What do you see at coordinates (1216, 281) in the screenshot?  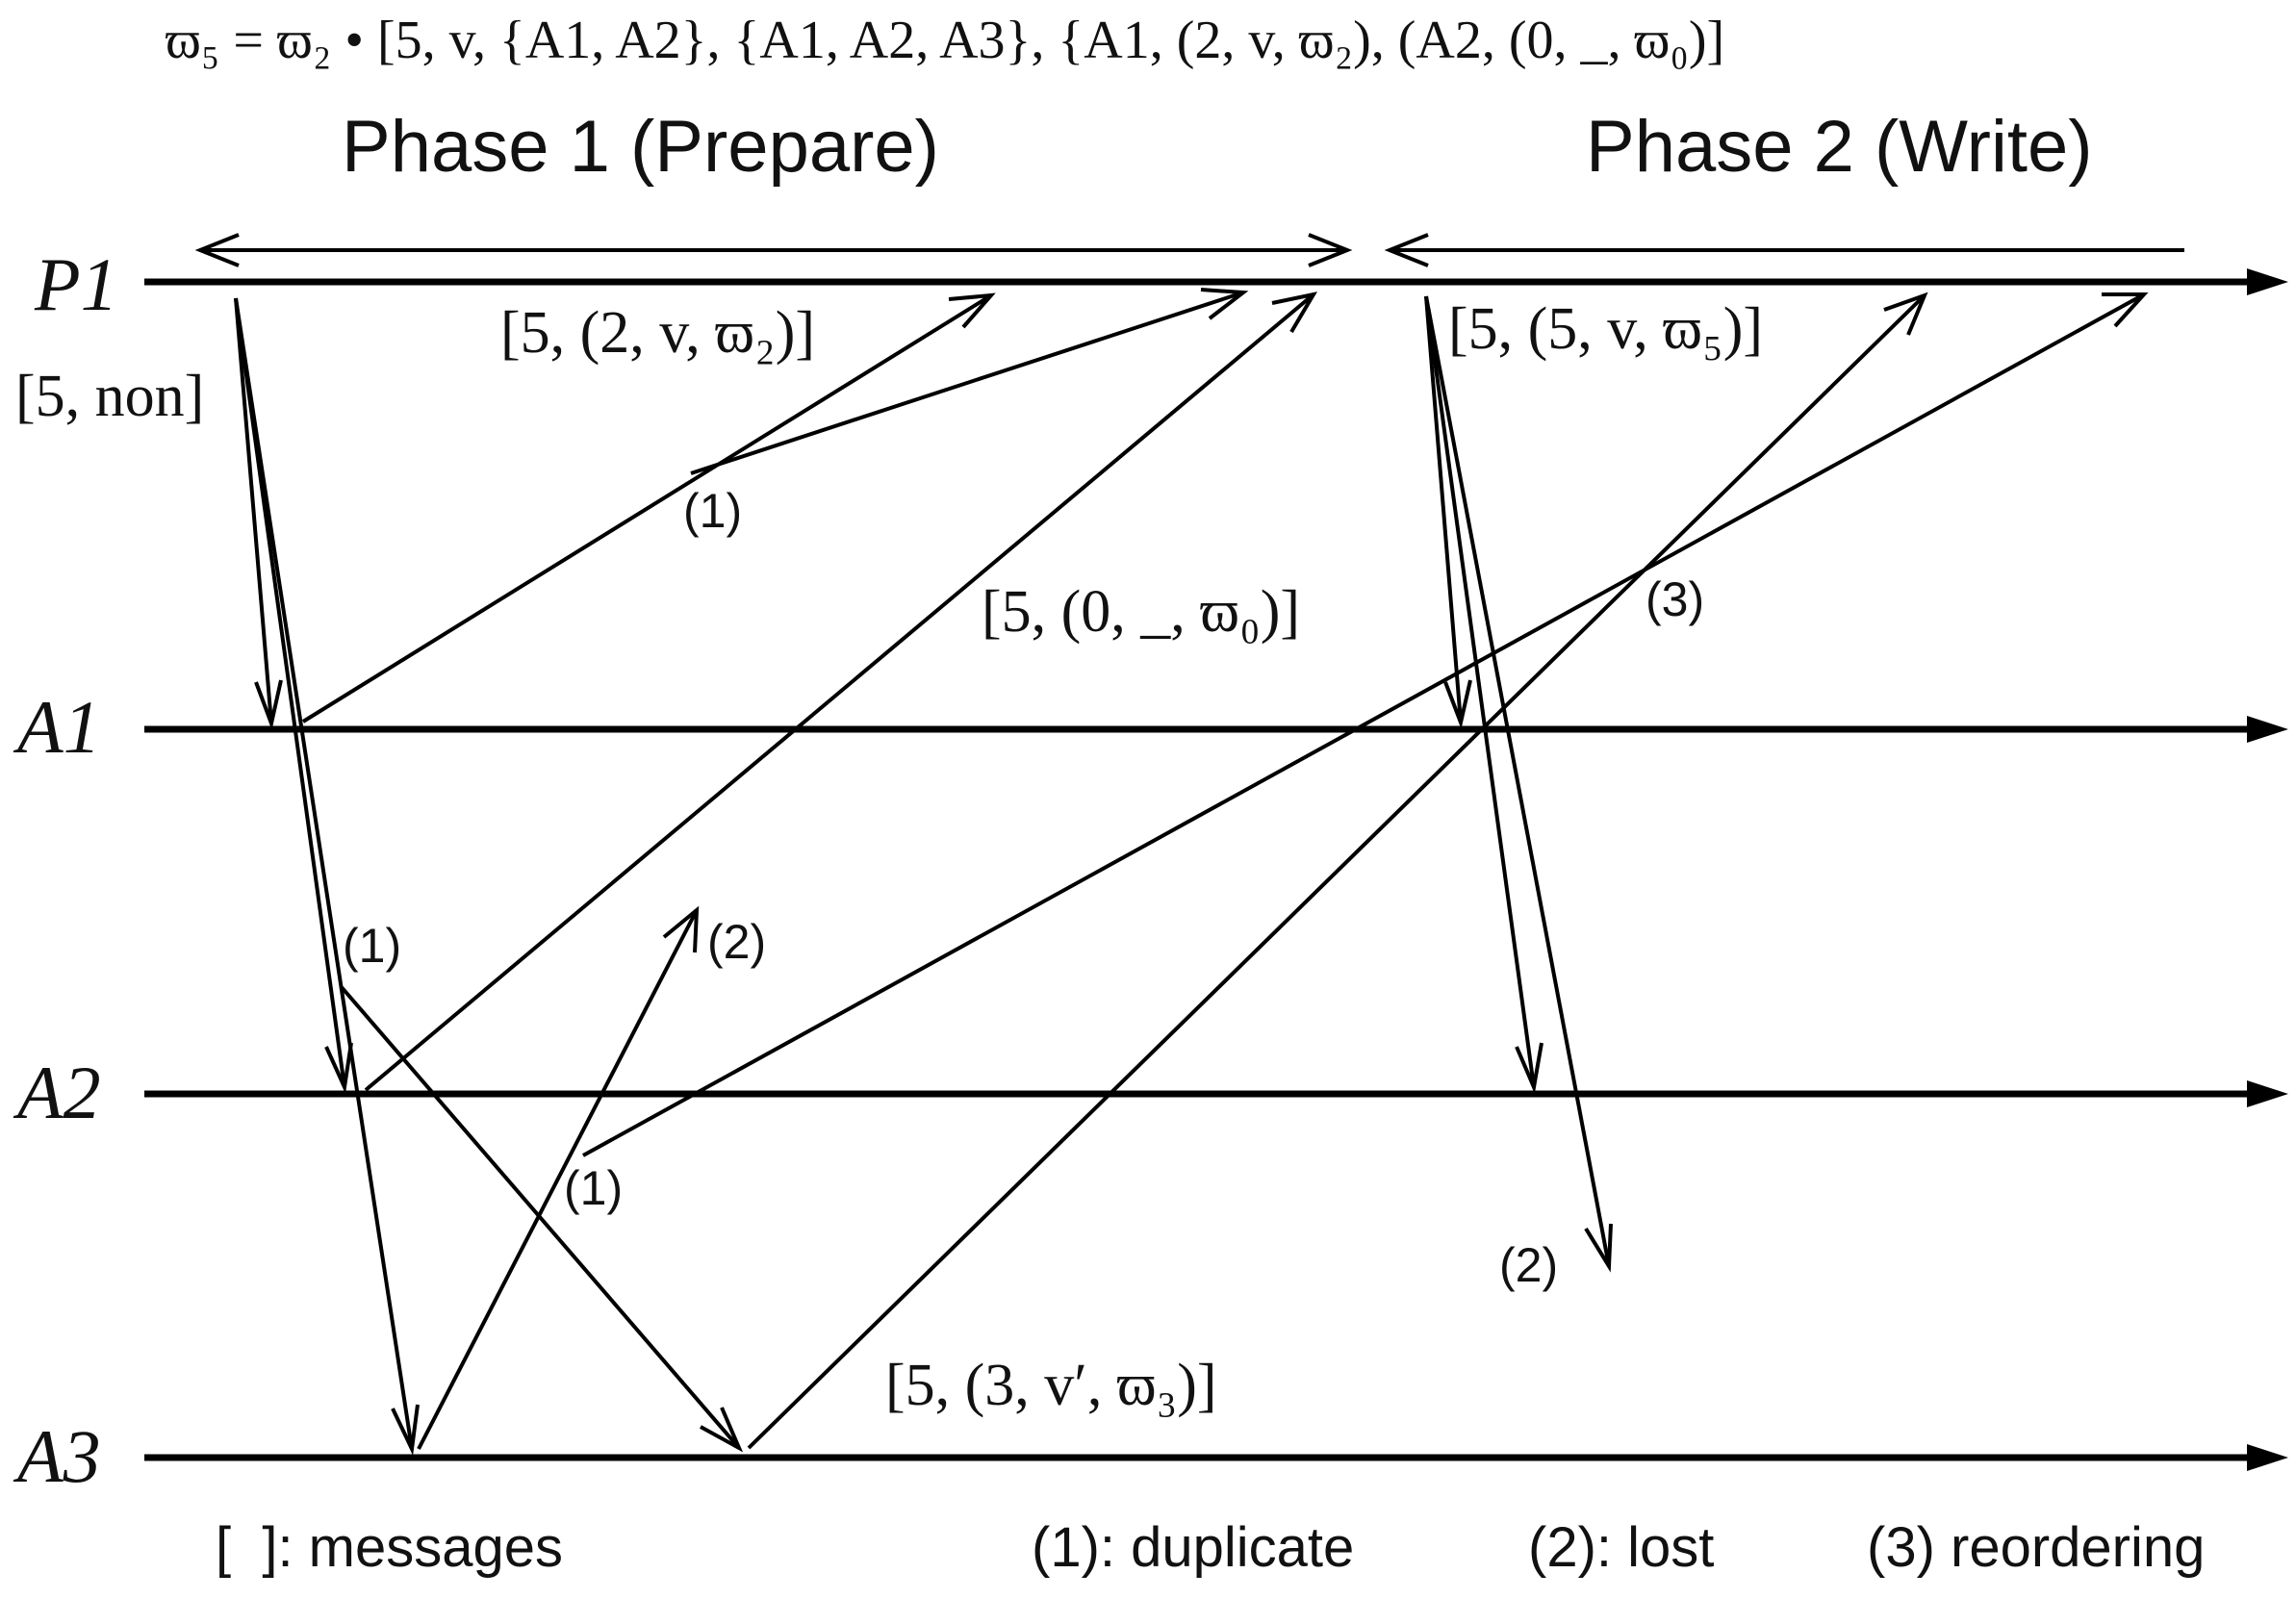 I see `timeline-p1` at bounding box center [1216, 281].